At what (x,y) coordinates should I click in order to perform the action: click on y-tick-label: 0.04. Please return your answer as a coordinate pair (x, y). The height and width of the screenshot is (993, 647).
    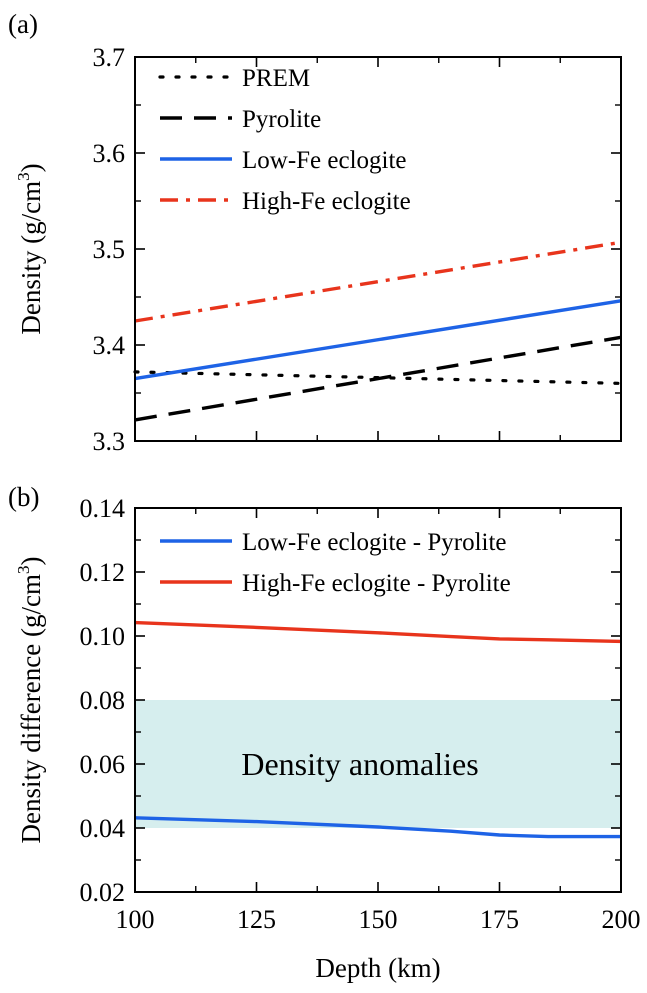
    Looking at the image, I should click on (103, 828).